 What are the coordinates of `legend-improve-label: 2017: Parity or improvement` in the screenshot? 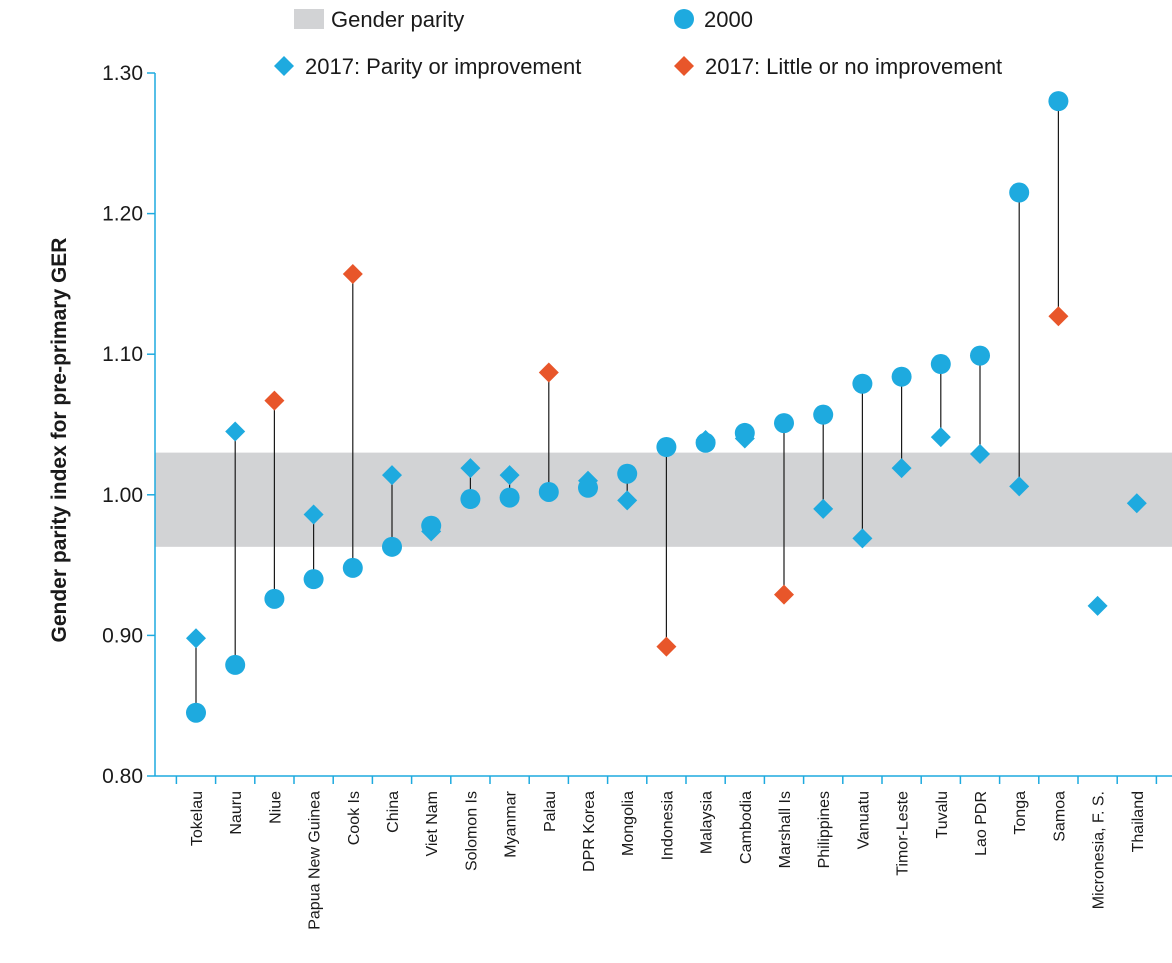 It's located at (443, 66).